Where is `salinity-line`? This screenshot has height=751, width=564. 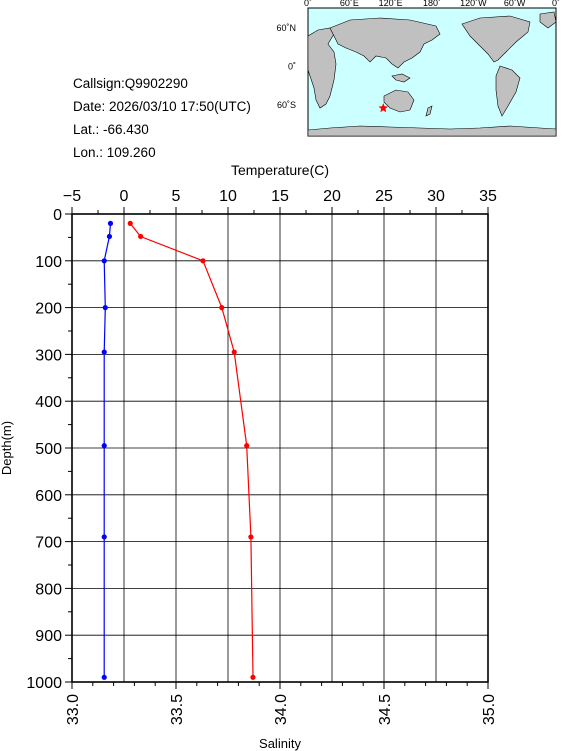
salinity-line is located at coordinates (191, 450).